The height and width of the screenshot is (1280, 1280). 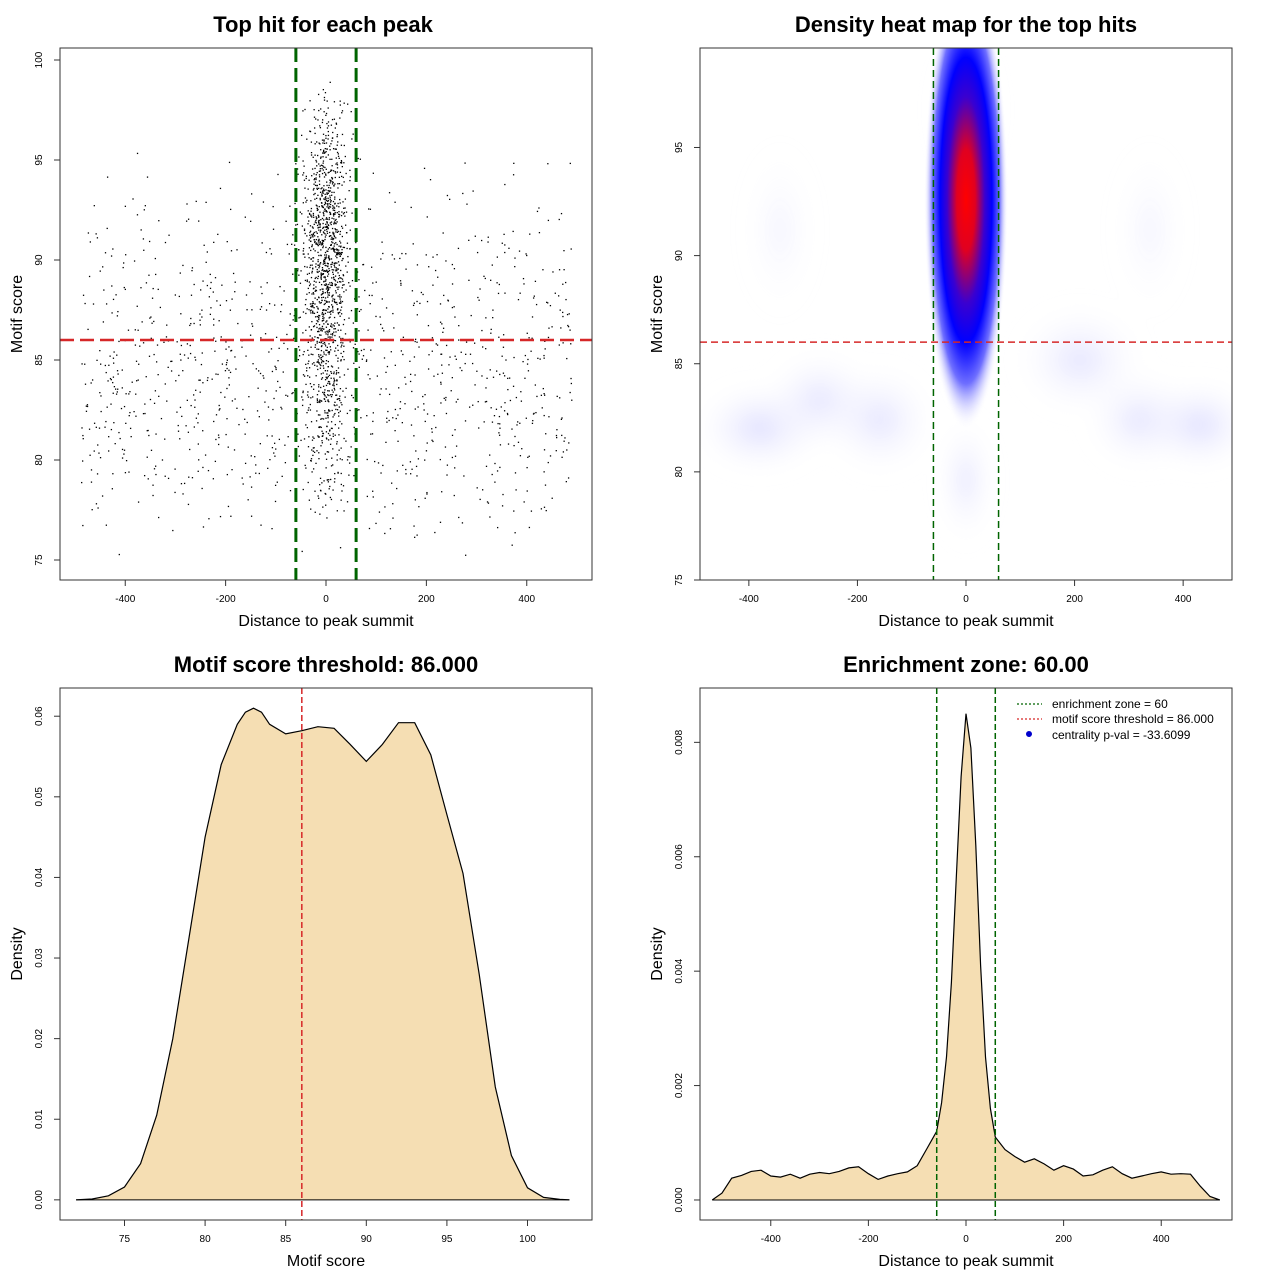 What do you see at coordinates (679, 1199) in the screenshot?
I see `y-tick-label: 0.000` at bounding box center [679, 1199].